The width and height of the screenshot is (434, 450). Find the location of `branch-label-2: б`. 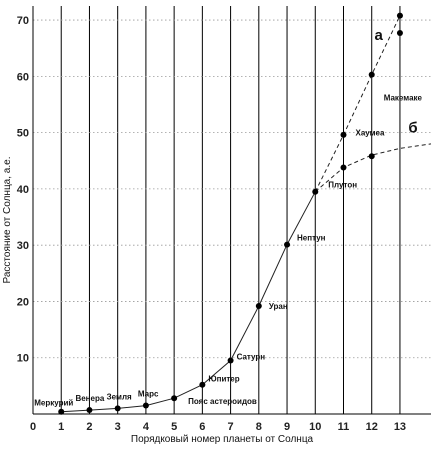

branch-label-2: б is located at coordinates (412, 128).